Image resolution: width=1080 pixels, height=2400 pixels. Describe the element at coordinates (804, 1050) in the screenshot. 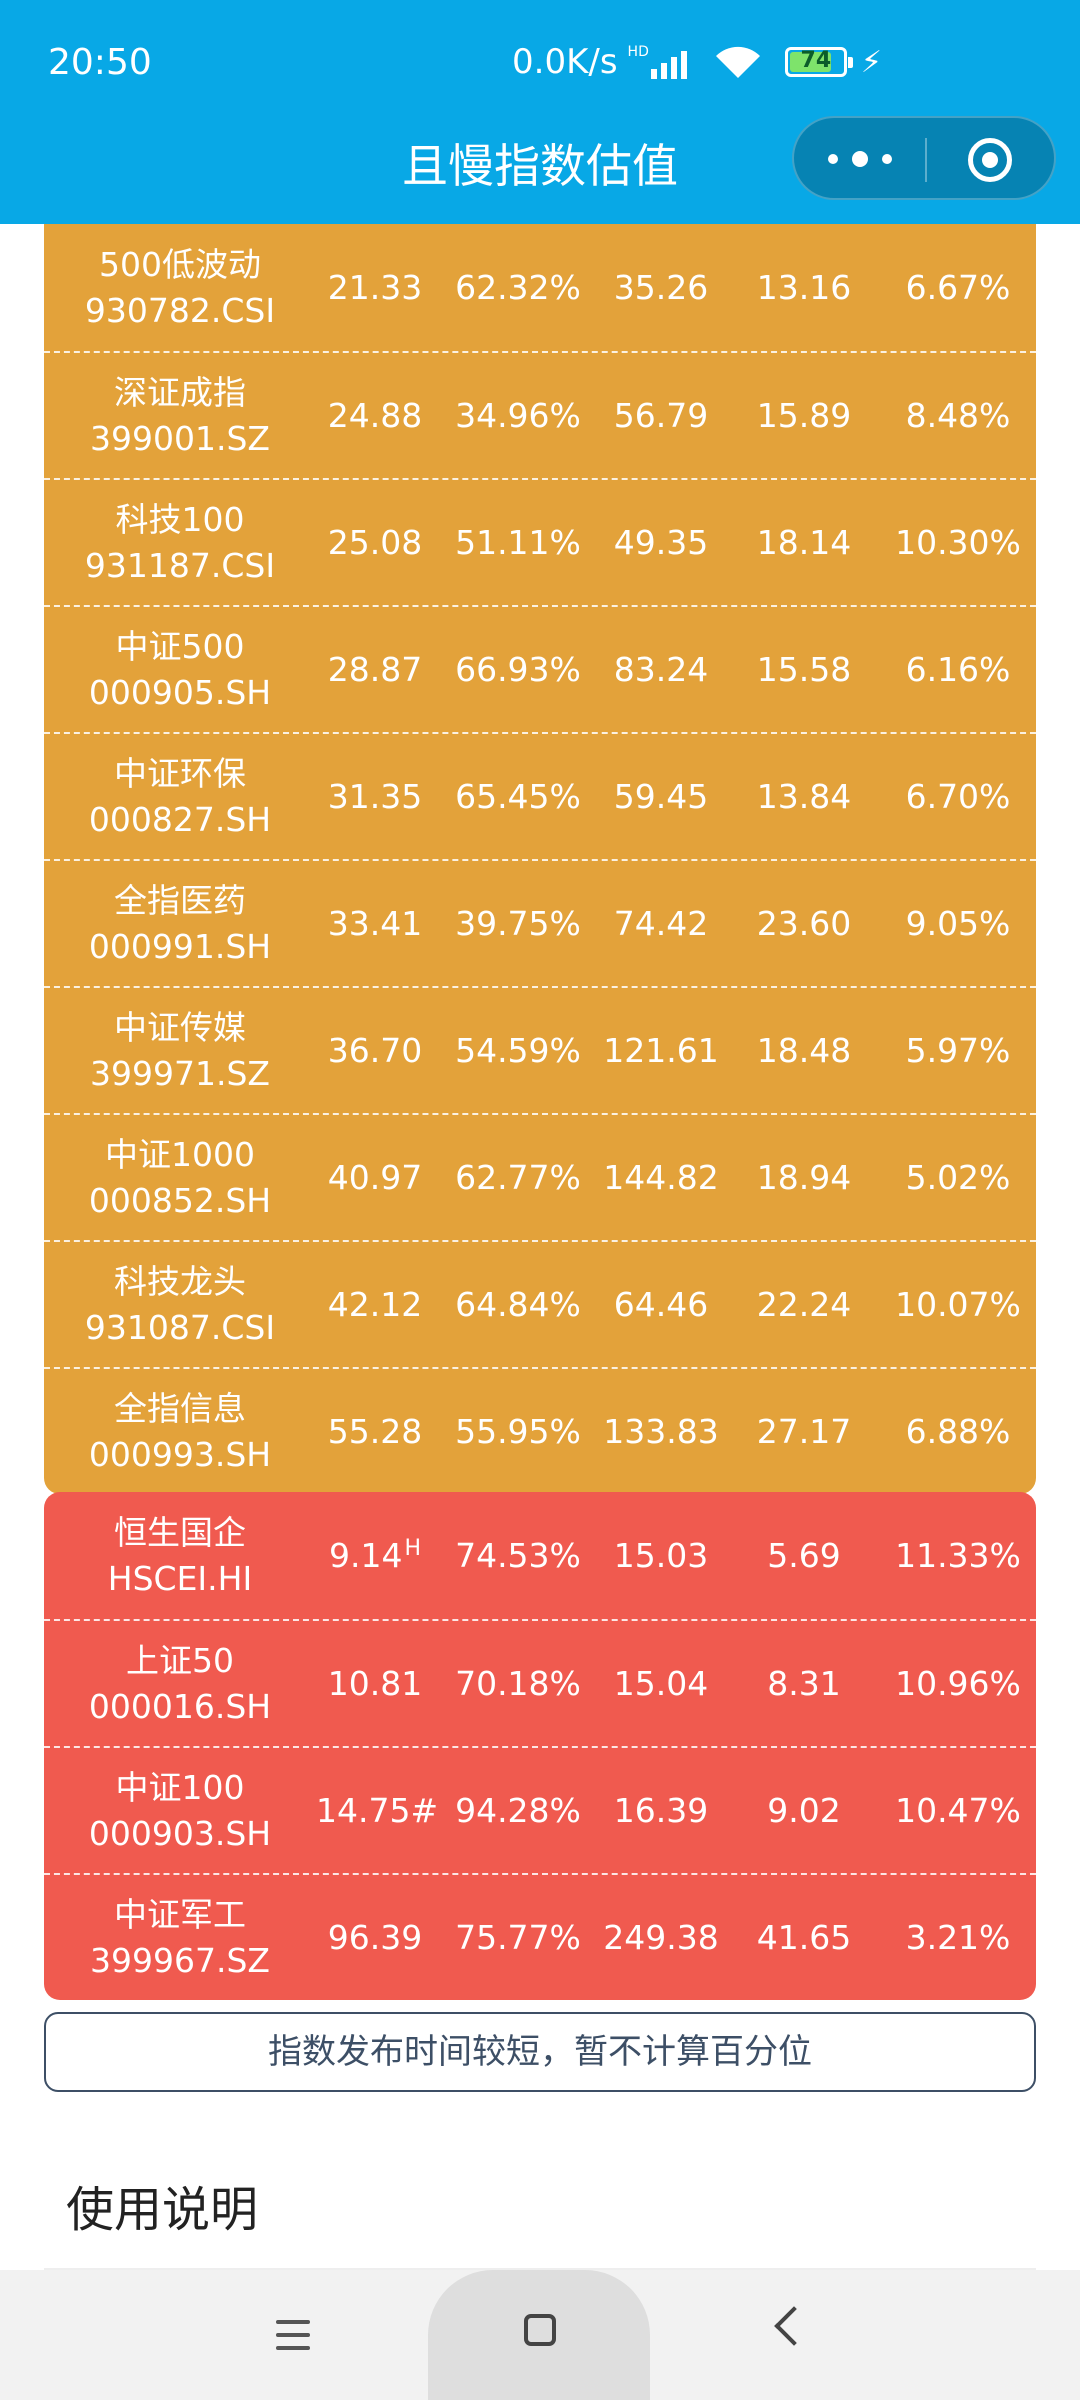

I see `value-4: 18.48` at that location.